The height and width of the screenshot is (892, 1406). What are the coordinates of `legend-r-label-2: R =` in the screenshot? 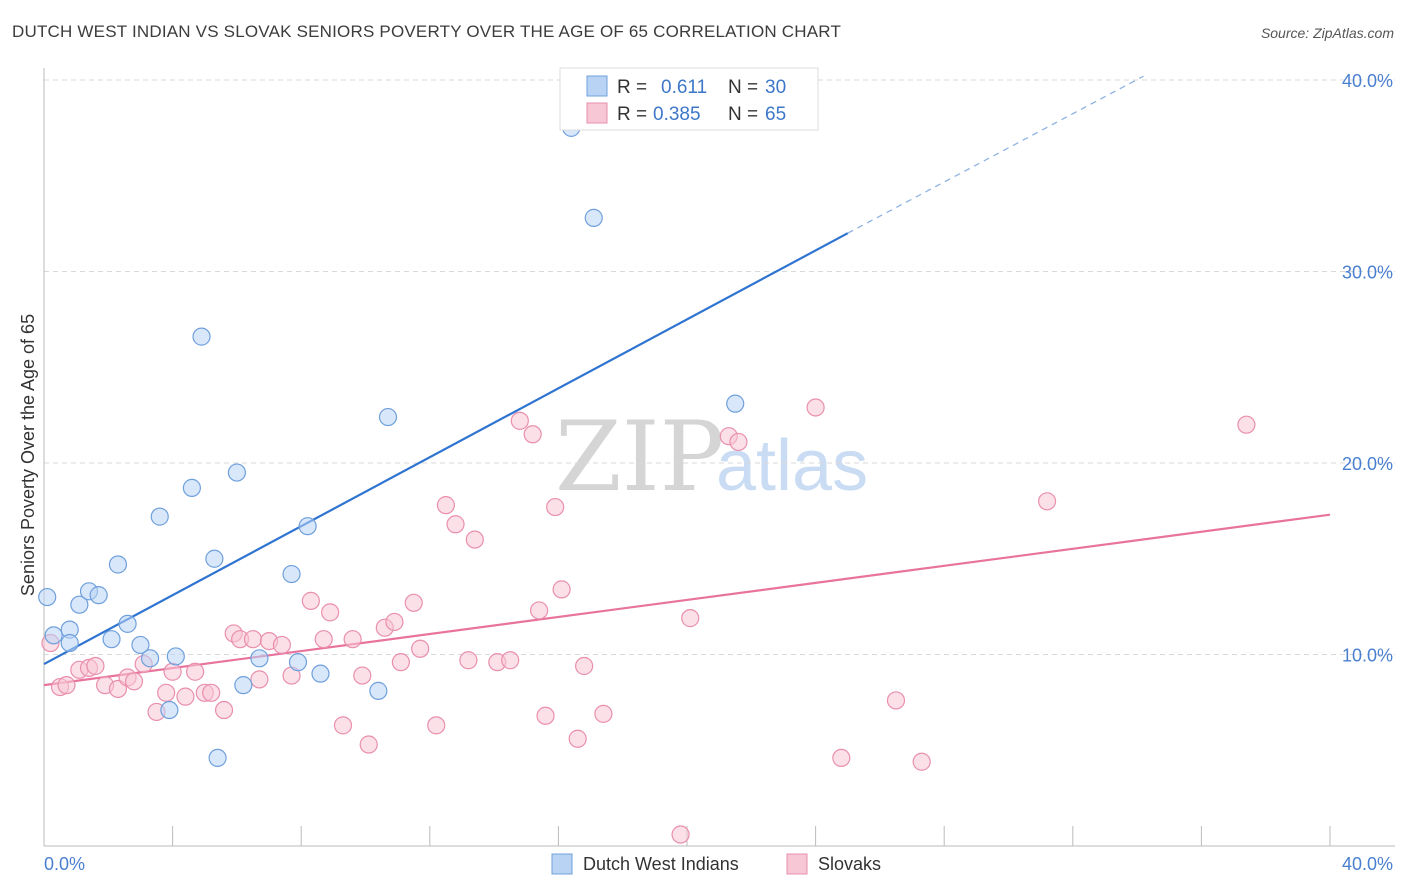 It's located at (632, 114).